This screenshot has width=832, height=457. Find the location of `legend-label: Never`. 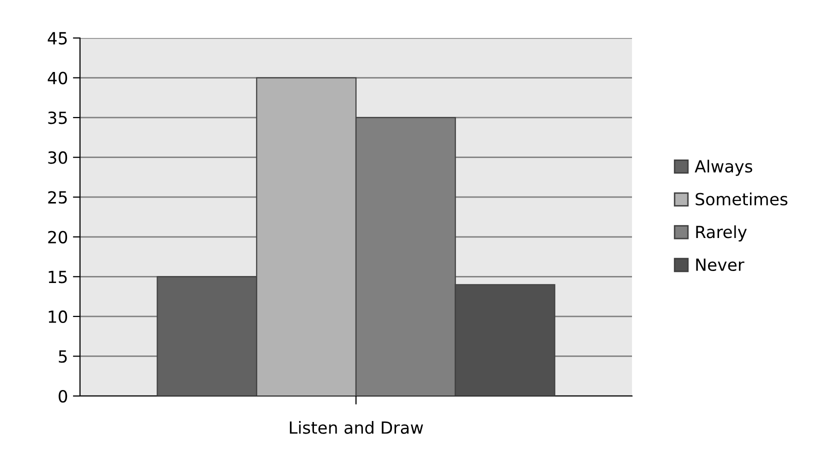

legend-label: Never is located at coordinates (720, 265).